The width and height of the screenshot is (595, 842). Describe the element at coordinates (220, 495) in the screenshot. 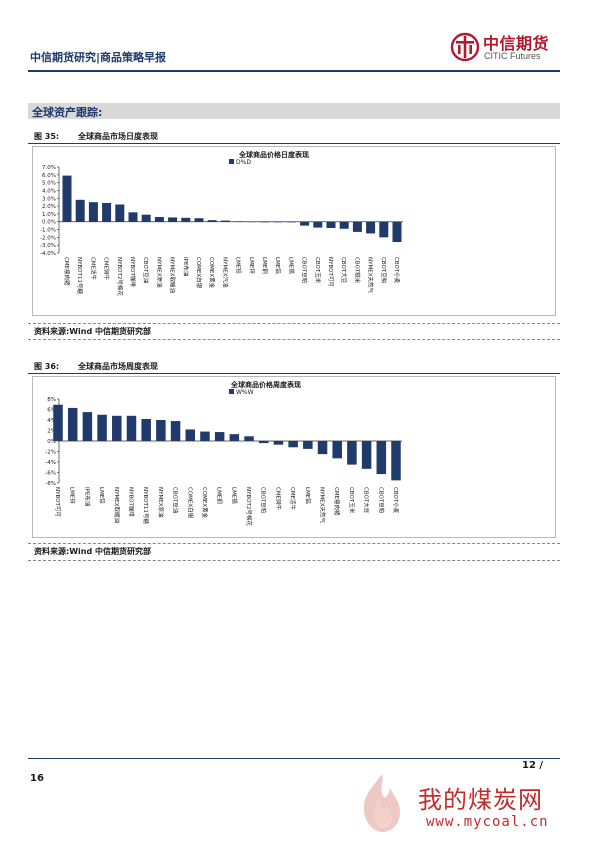

I see `x-tick-label: LME铜` at that location.